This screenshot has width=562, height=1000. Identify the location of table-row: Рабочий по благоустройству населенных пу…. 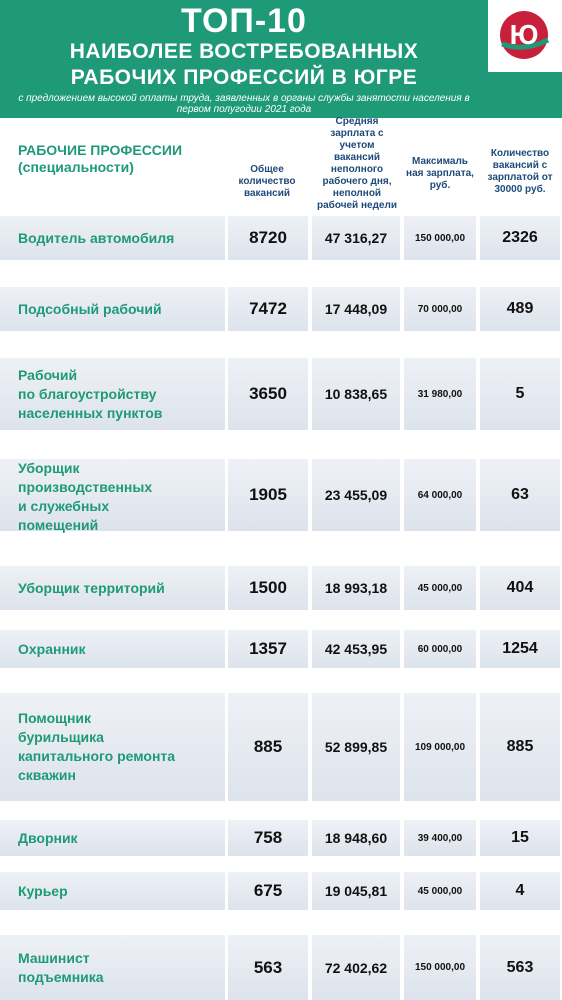
(281, 394).